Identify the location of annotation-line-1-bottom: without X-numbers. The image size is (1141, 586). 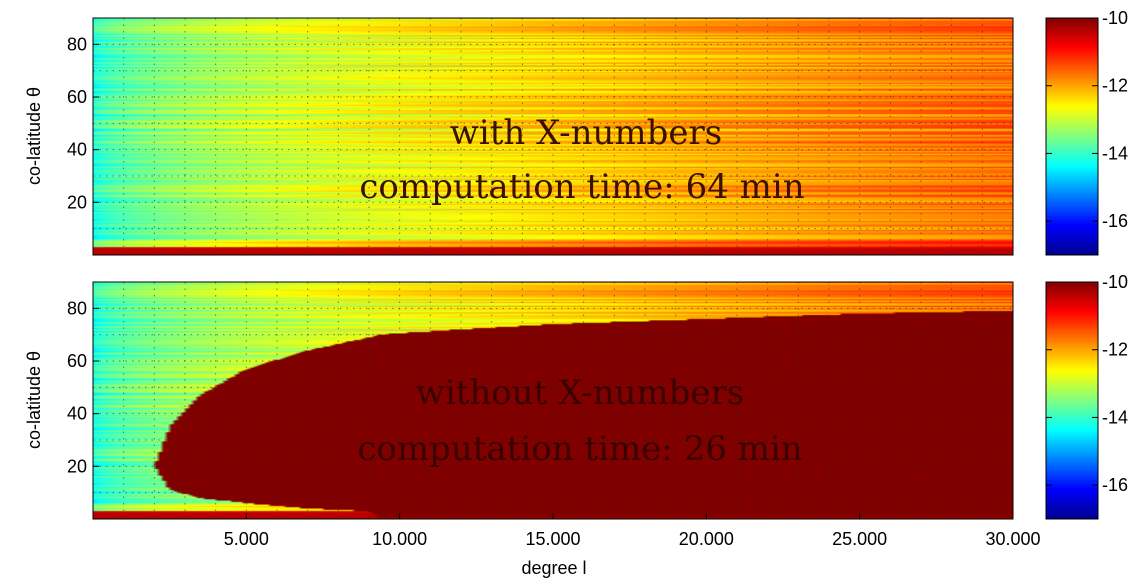
(580, 393).